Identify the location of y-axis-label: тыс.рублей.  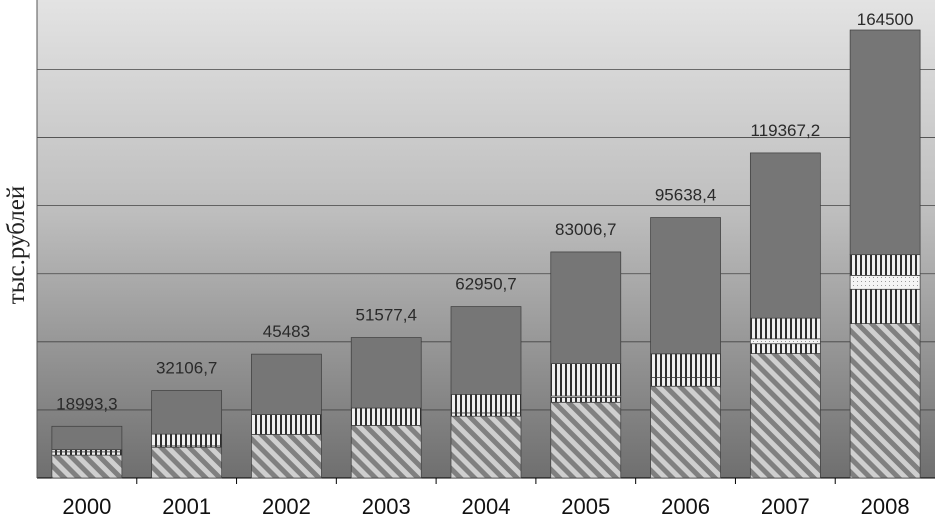
(16, 245).